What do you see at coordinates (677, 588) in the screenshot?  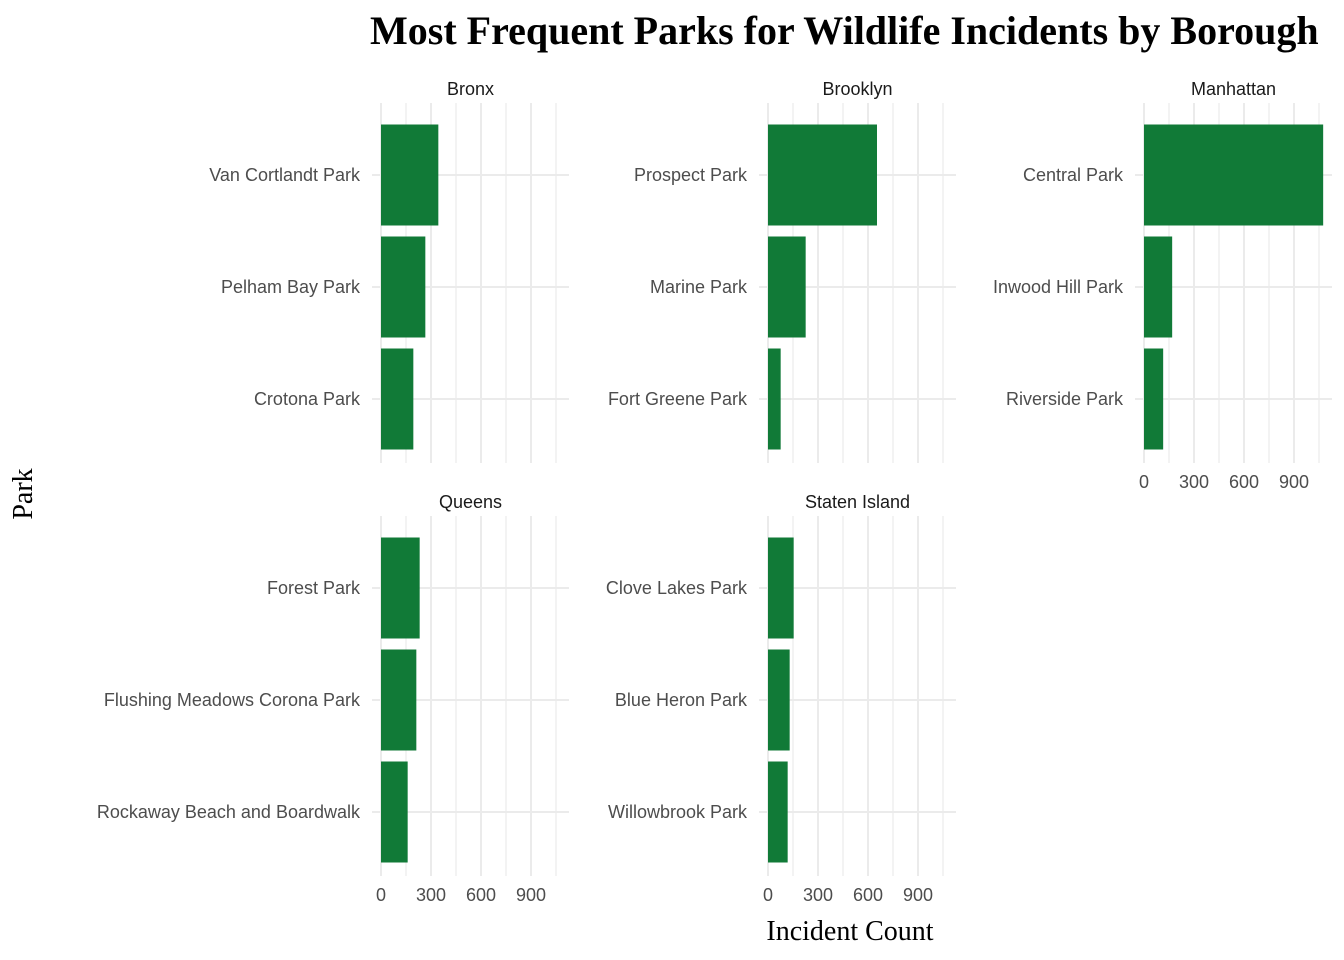 I see `y-tick-label: Clove Lakes Park` at bounding box center [677, 588].